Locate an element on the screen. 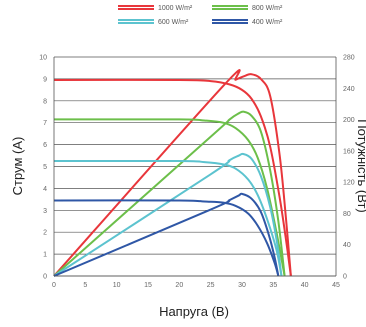 This screenshot has height=327, width=366. x-tick-label: 45 is located at coordinates (336, 285).